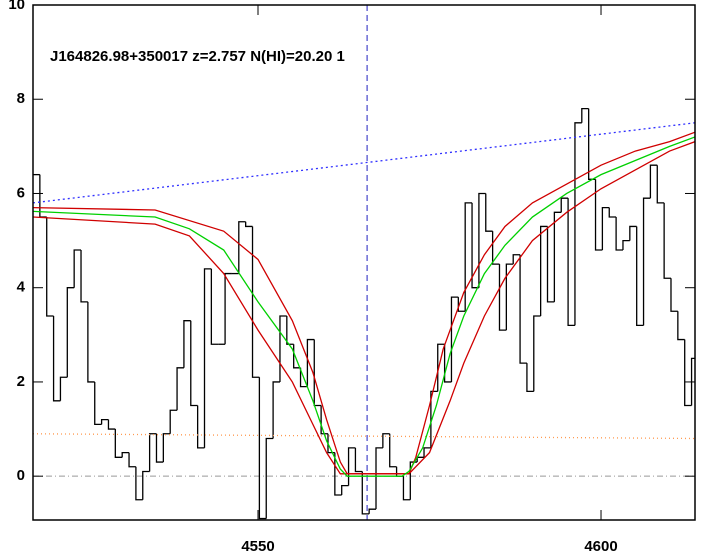 This screenshot has height=556, width=704. I want to click on y-tick-label: 0, so click(21, 475).